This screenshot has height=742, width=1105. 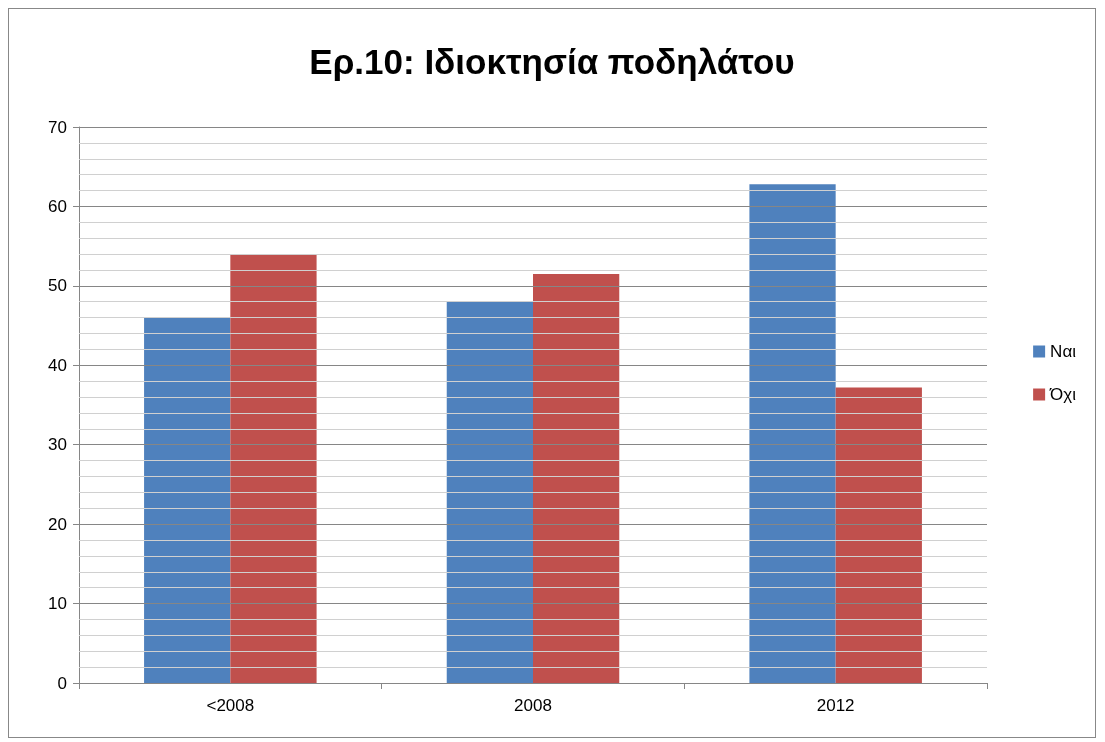 What do you see at coordinates (57, 365) in the screenshot?
I see `y-tick-label: 40` at bounding box center [57, 365].